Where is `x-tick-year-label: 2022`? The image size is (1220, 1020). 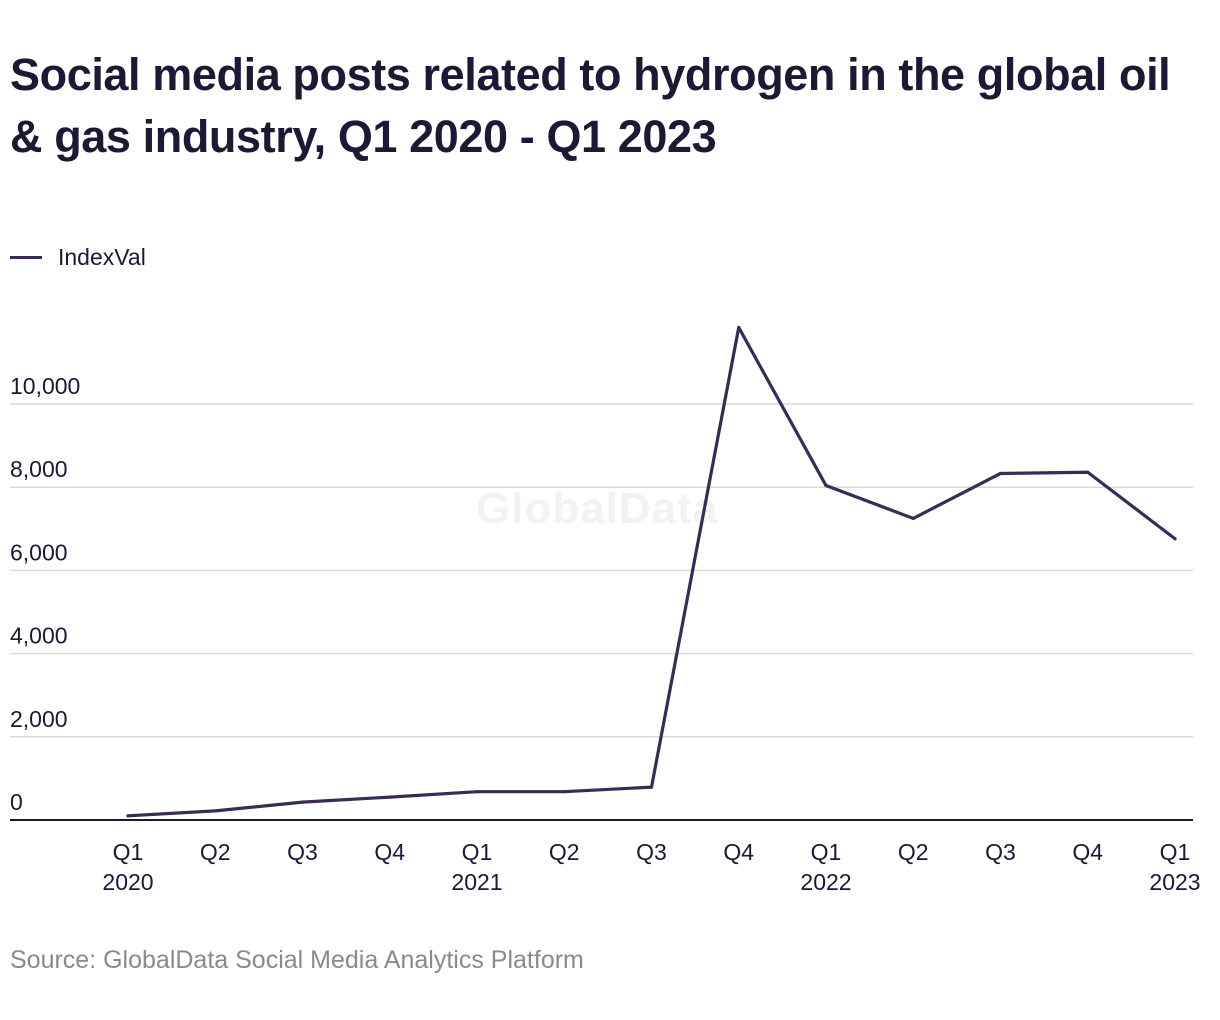 x-tick-year-label: 2022 is located at coordinates (825, 882).